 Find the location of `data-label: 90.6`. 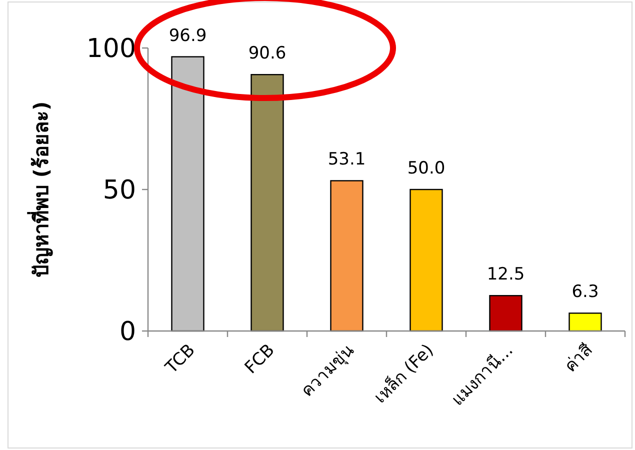

data-label: 90.6 is located at coordinates (267, 54).